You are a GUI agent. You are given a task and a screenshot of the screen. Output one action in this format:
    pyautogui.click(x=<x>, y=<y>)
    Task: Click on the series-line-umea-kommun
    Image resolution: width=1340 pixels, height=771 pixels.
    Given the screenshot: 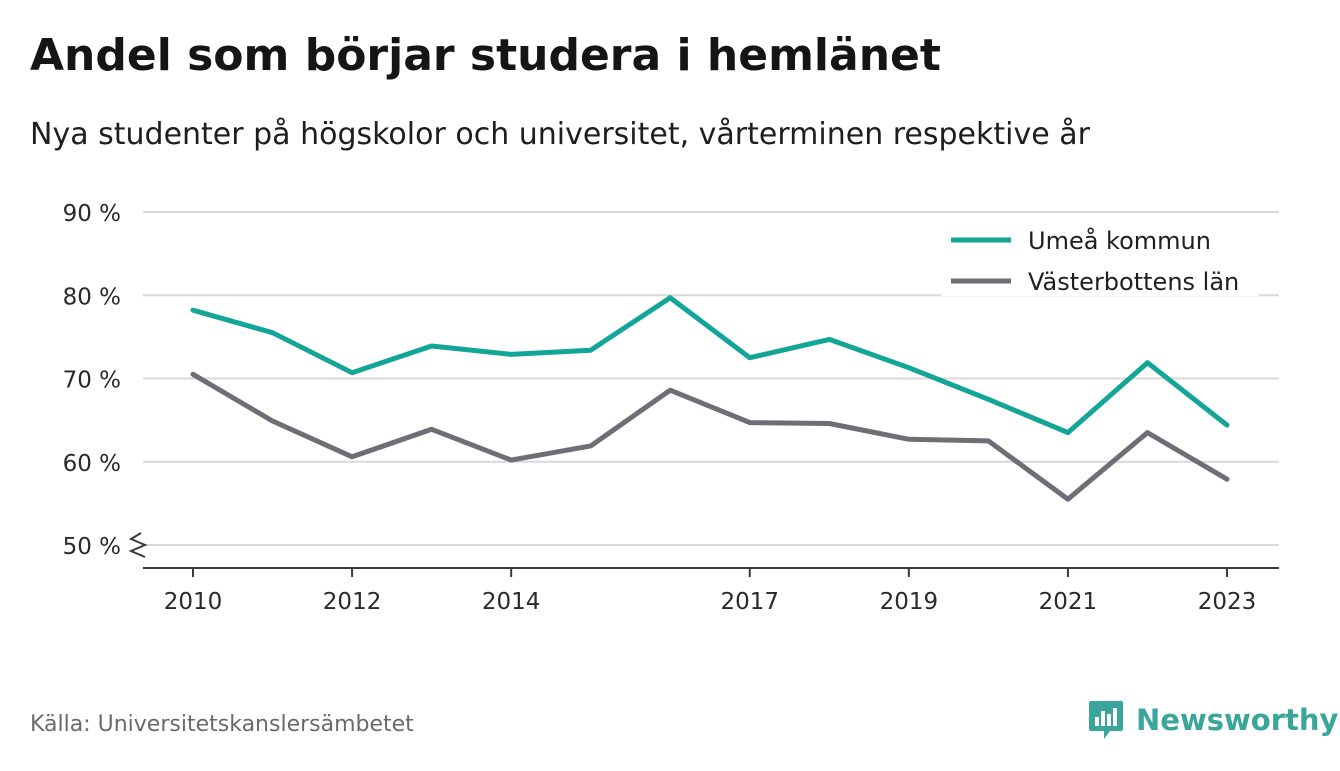 What is the action you would take?
    pyautogui.click(x=710, y=365)
    